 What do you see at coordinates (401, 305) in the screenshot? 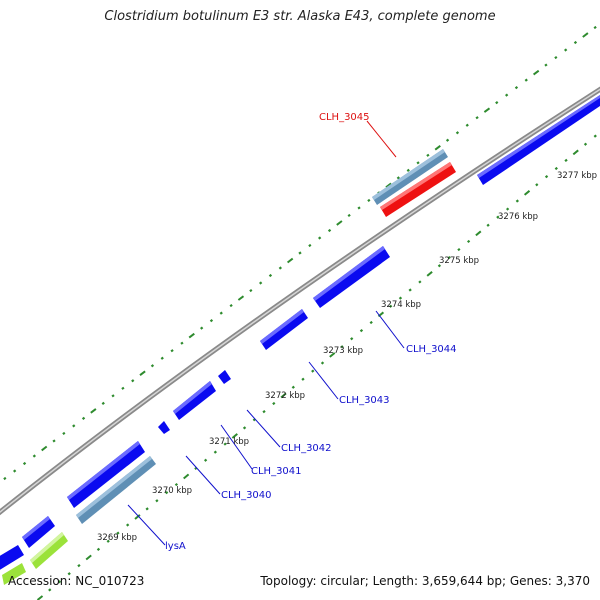
I see `kbp-label: 3274 kbp` at bounding box center [401, 305].